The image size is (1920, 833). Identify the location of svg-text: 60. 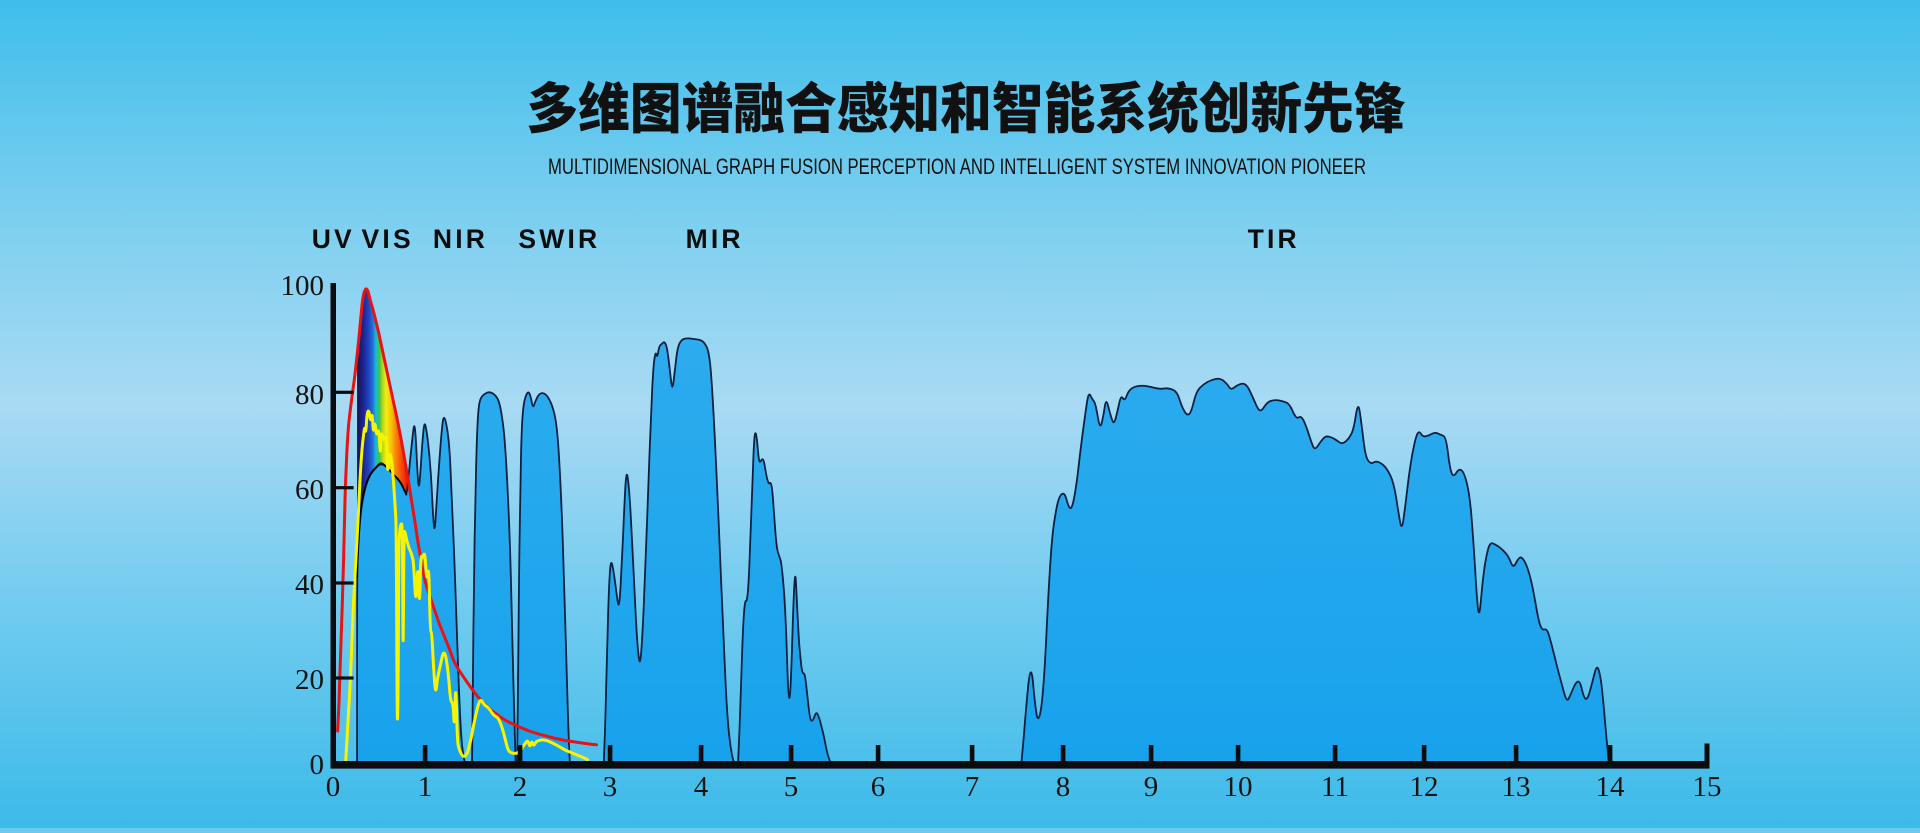
(309, 490).